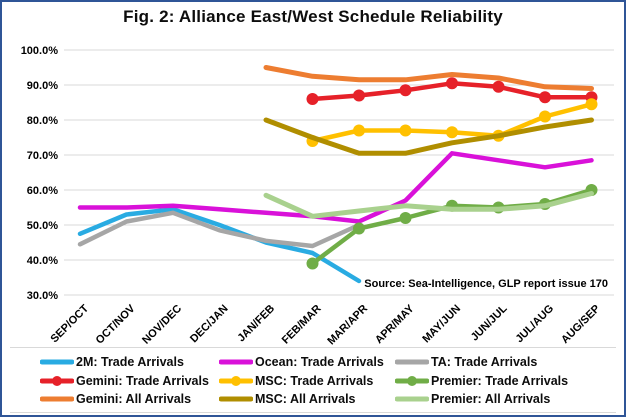 Image resolution: width=626 pixels, height=417 pixels. What do you see at coordinates (134, 399) in the screenshot?
I see `legend-label: Gemini: All Arrivals` at bounding box center [134, 399].